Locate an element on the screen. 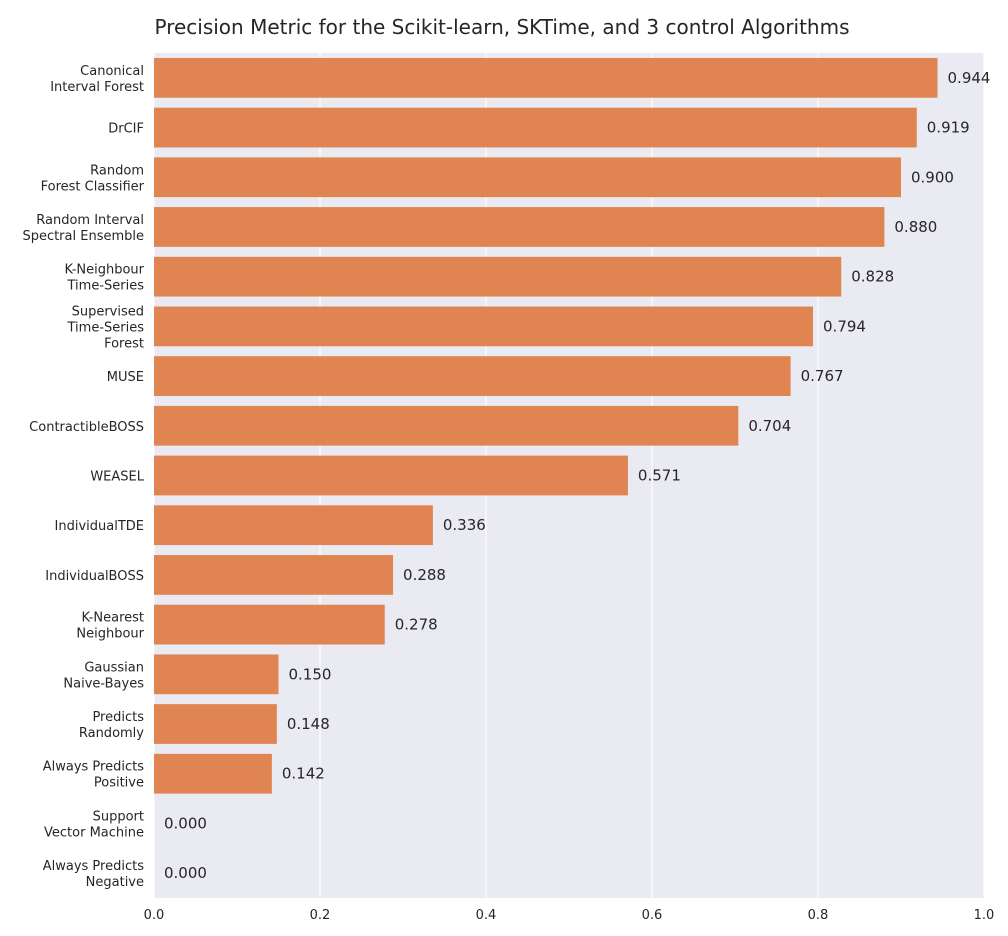 This screenshot has height=936, width=1008. bar-value-label: 0.900 is located at coordinates (932, 177).